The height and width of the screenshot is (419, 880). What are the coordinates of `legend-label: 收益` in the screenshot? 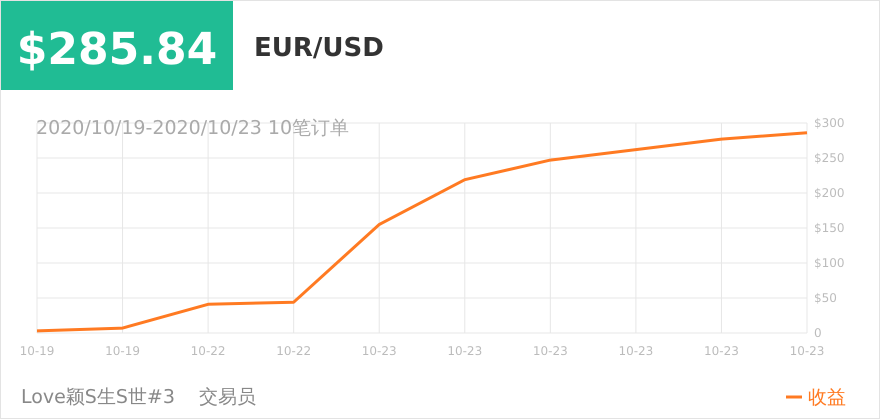 It's located at (827, 397).